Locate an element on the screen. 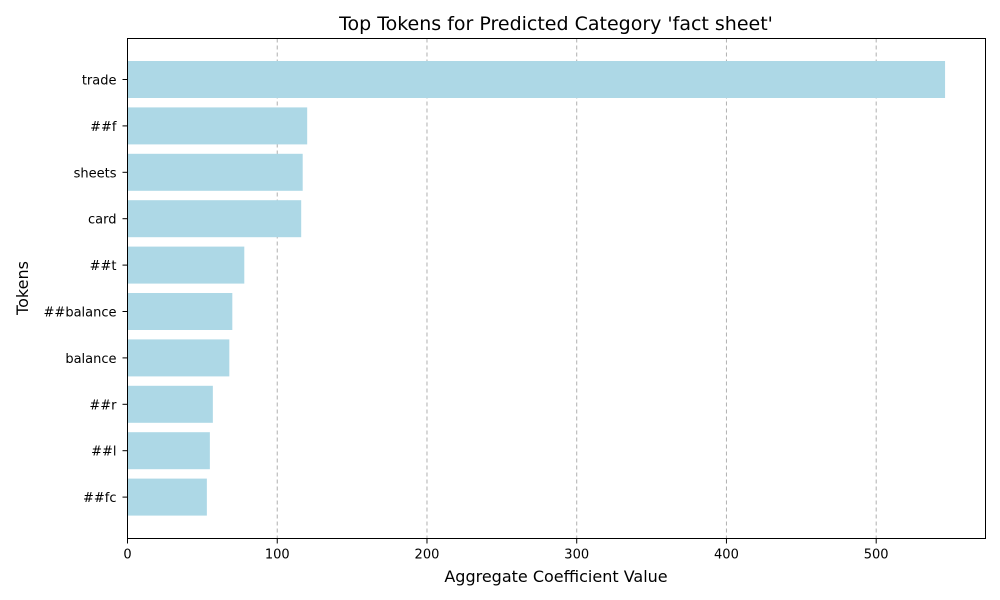 Image resolution: width=1000 pixels, height=600 pixels. bar-f is located at coordinates (217, 126).